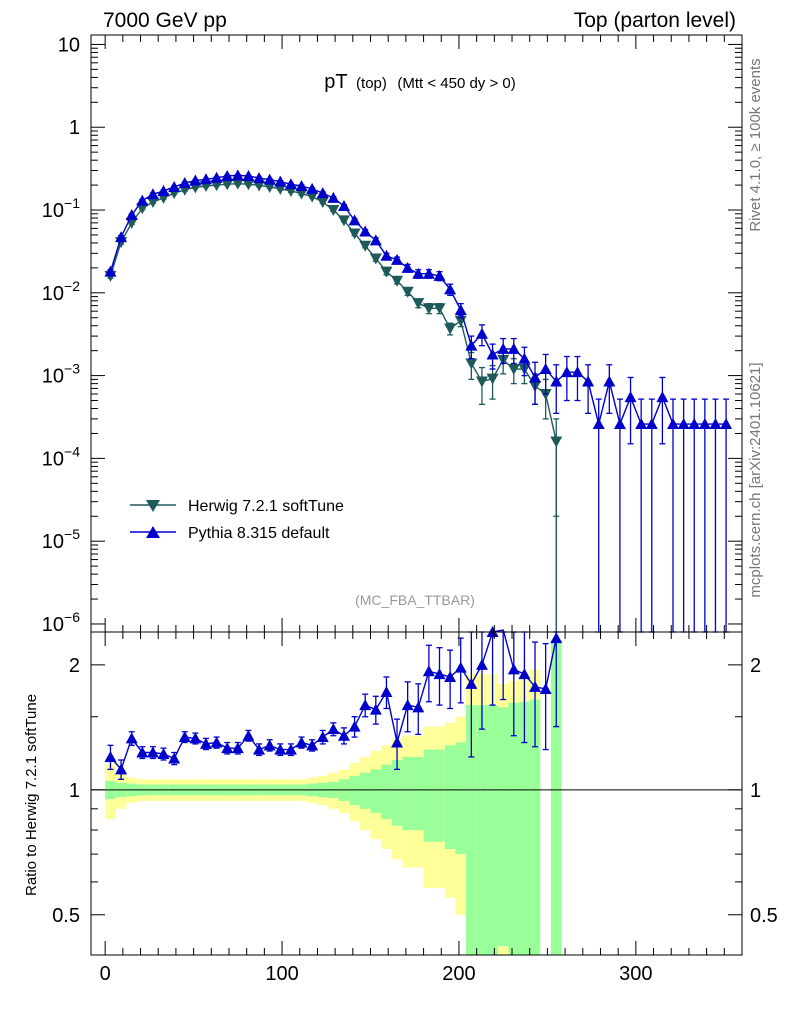 The image size is (786, 1024). I want to click on main-ytick-label: 10, so click(69, 45).